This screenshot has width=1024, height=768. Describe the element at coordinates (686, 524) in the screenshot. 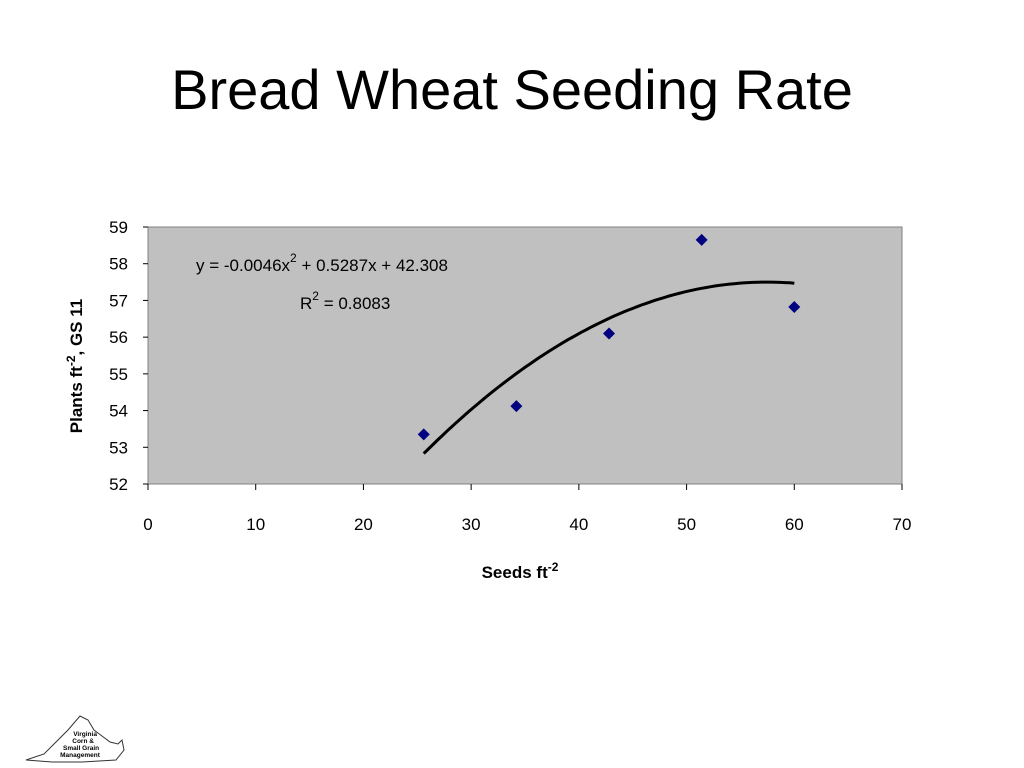

I see `x-tick-label: 50` at that location.